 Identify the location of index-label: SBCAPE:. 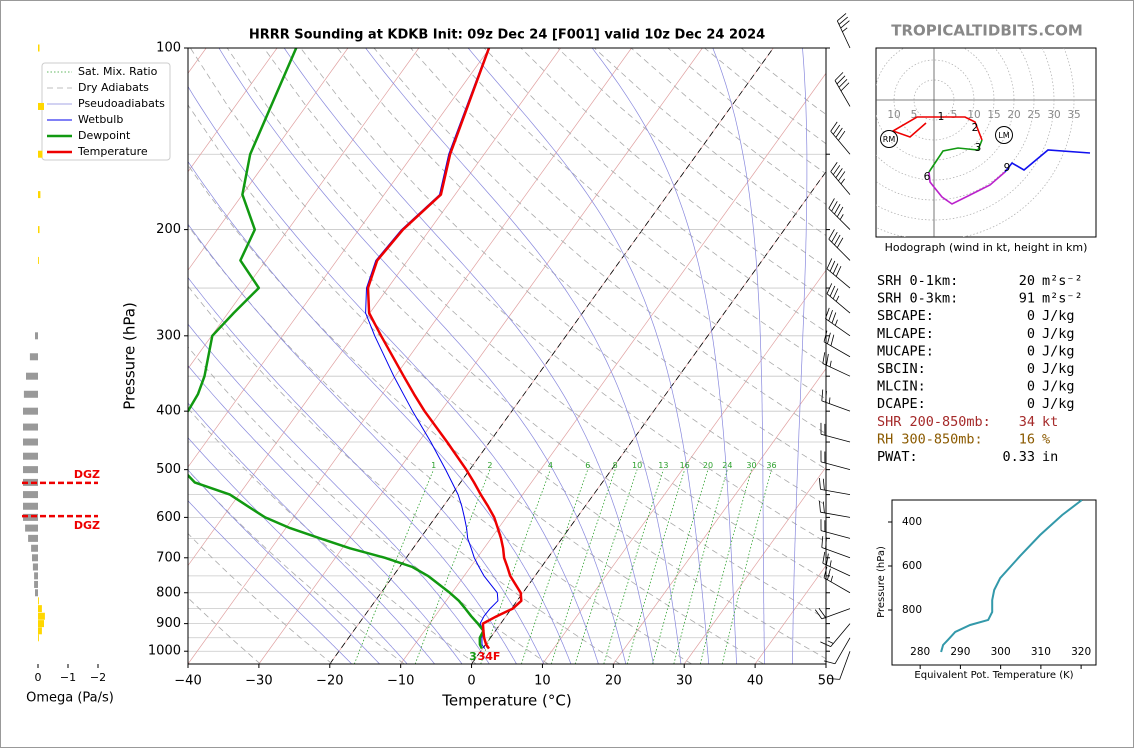
(905, 316).